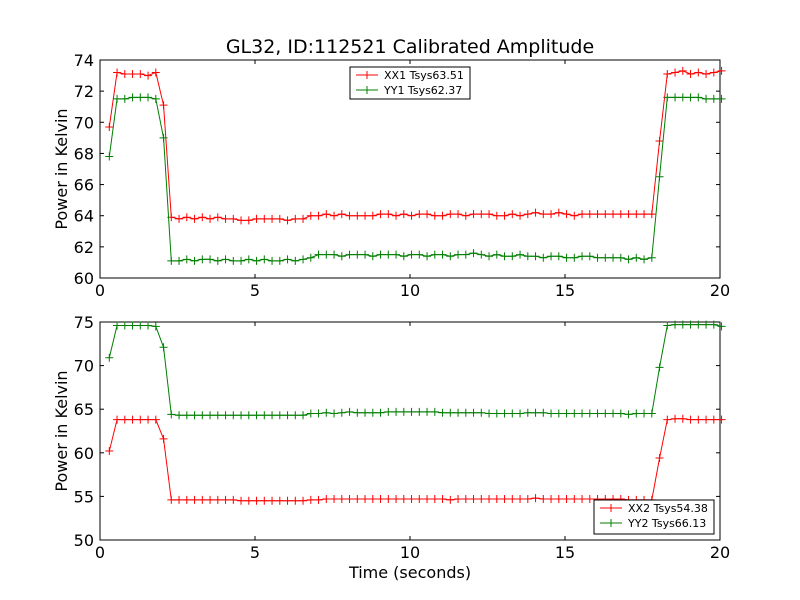 This screenshot has height=600, width=800. What do you see at coordinates (84, 453) in the screenshot?
I see `chart-2-y-tick-label: 60` at bounding box center [84, 453].